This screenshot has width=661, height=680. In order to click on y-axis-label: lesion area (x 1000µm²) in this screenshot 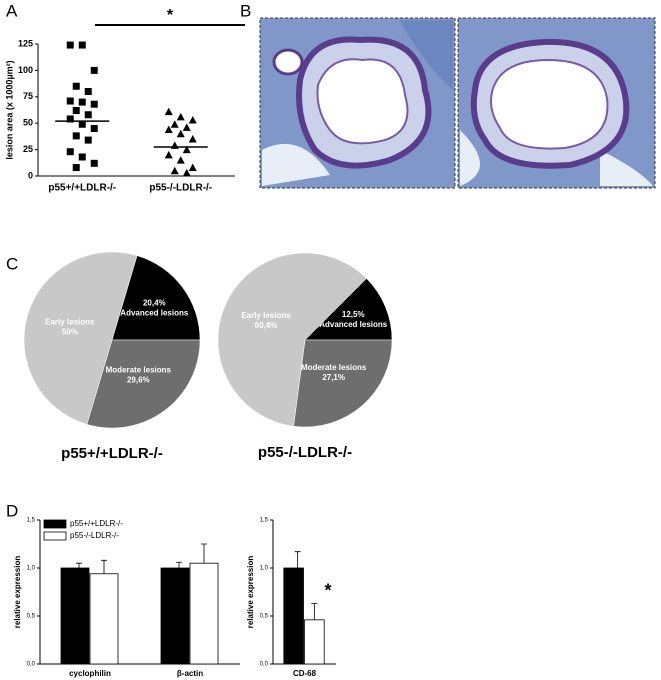, I will do `click(9, 109)`.